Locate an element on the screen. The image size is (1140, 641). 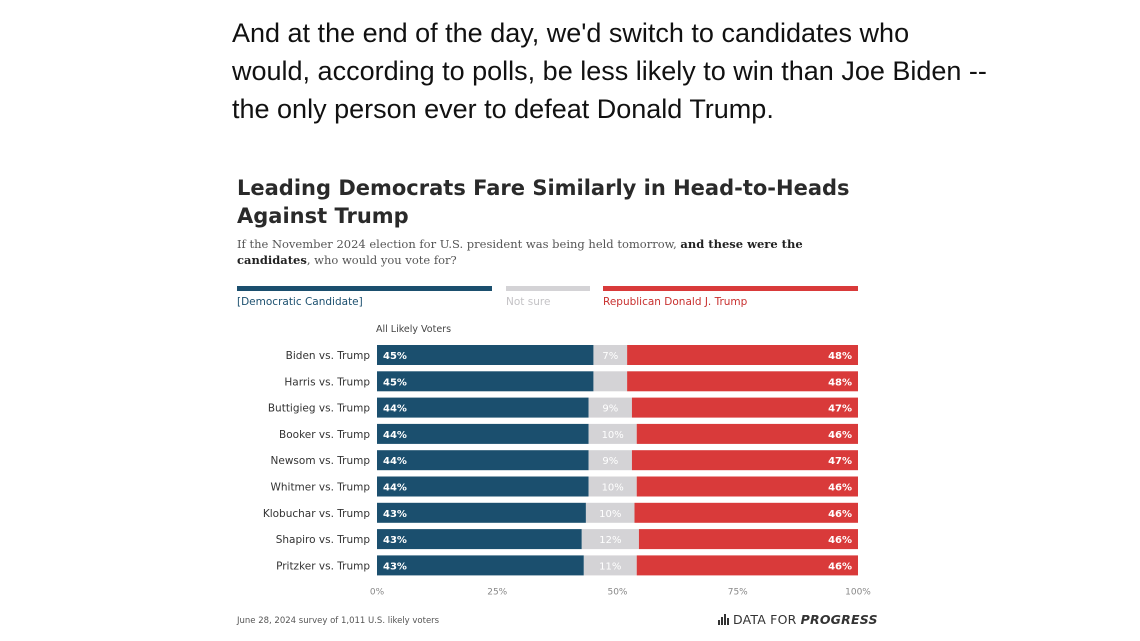
legend-swatch-notsure is located at coordinates (548, 288).